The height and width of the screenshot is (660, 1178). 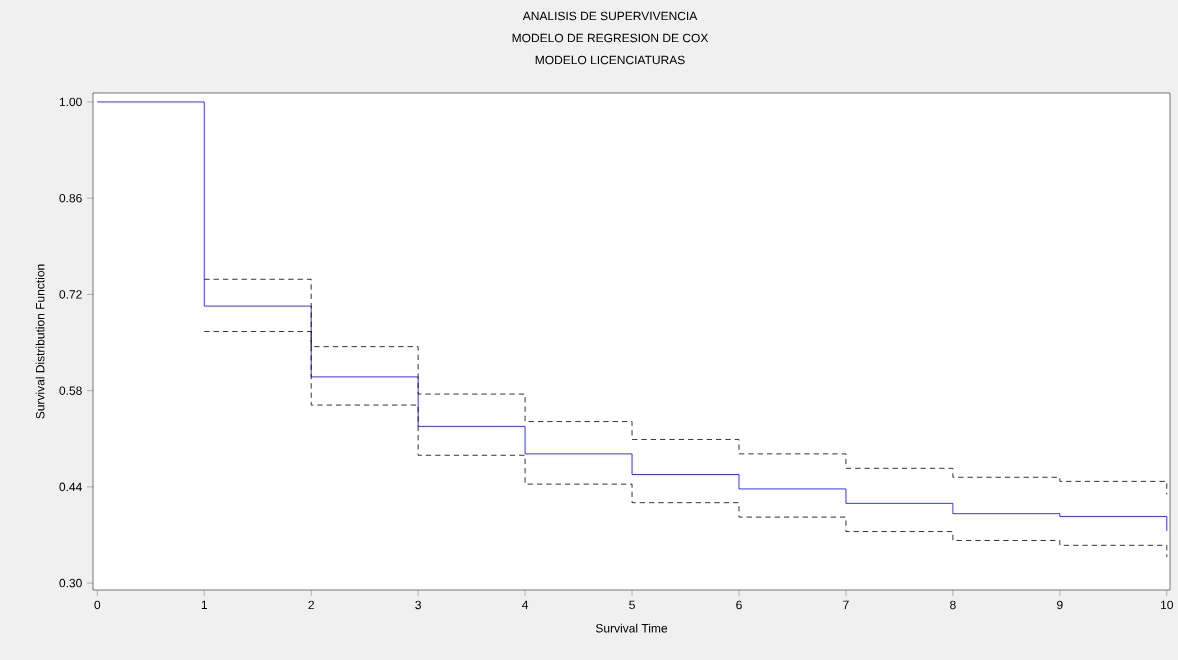 What do you see at coordinates (70, 294) in the screenshot?
I see `y-tick-label: 0.72` at bounding box center [70, 294].